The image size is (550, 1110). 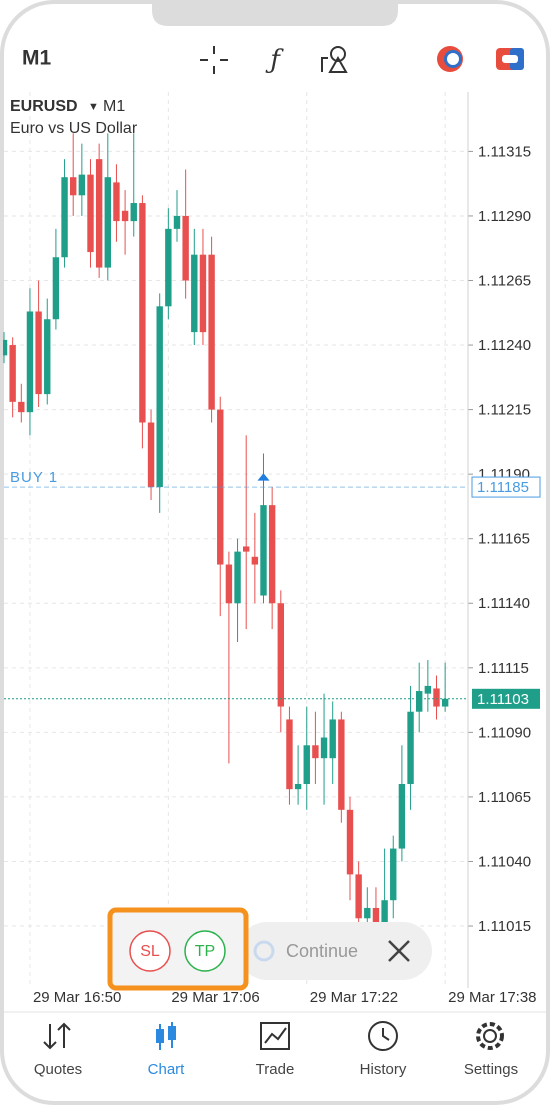 I want to click on nav-label: Settings, so click(x=491, y=1069).